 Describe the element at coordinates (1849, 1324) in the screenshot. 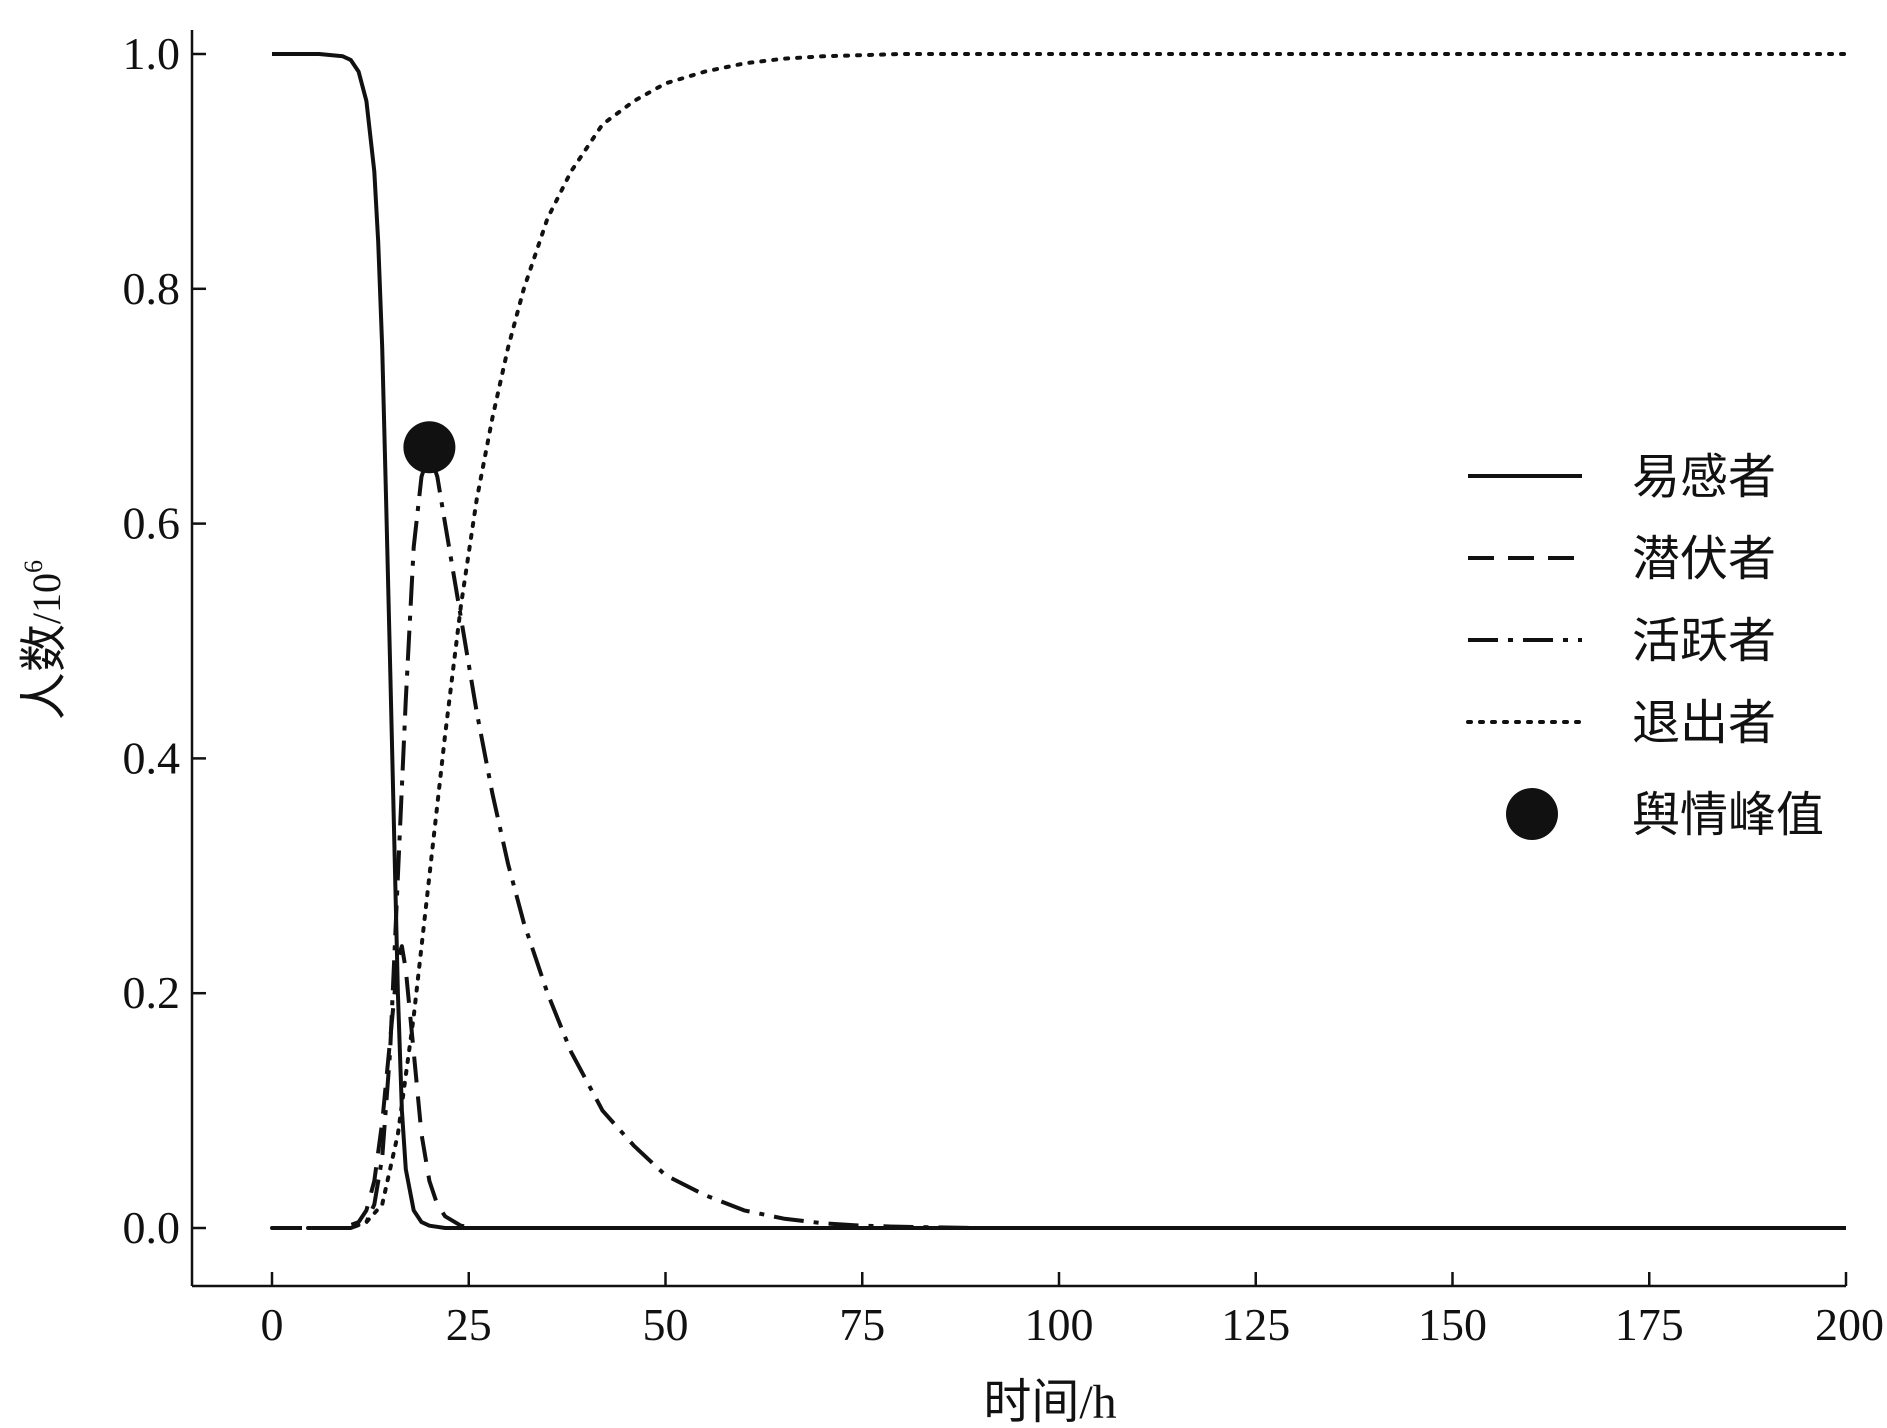

I see `x-tick-label: 200` at that location.